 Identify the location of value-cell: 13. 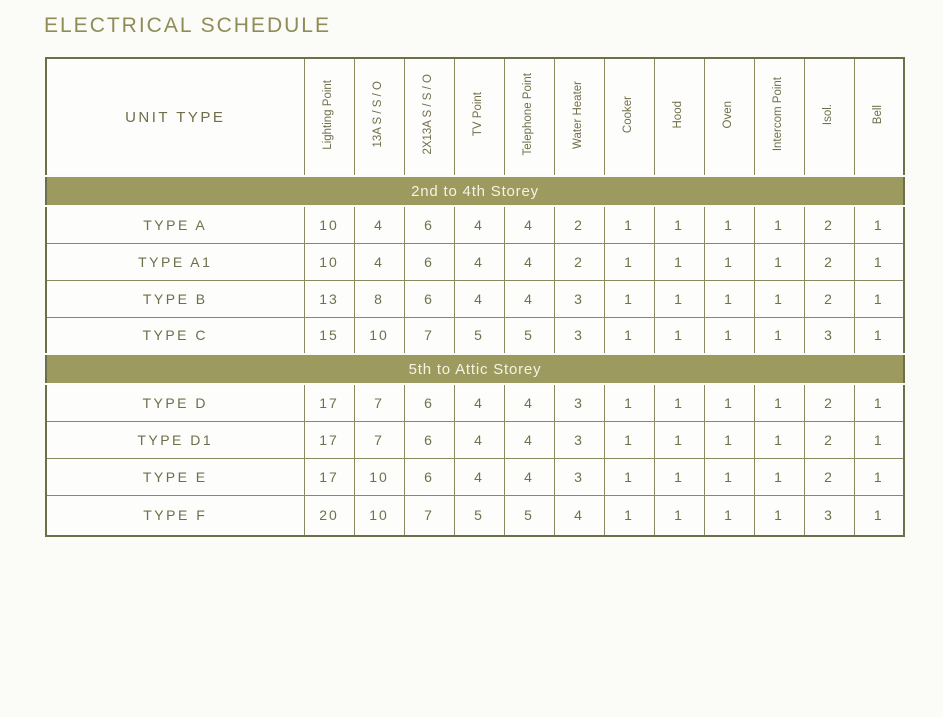
(329, 298).